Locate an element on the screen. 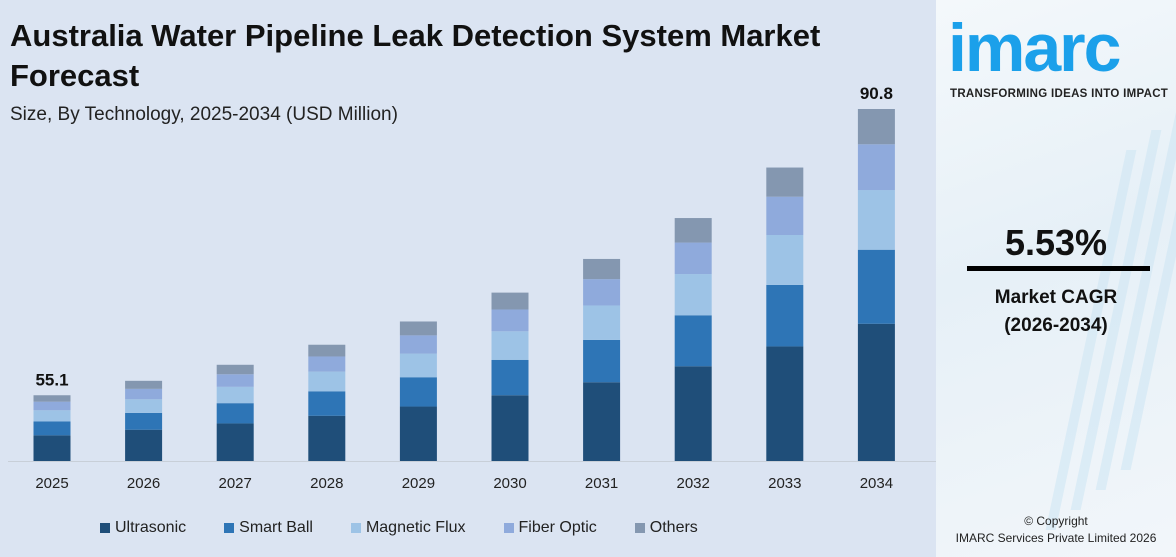 The height and width of the screenshot is (557, 1176). legend-label: Ultrasonic is located at coordinates (151, 527).